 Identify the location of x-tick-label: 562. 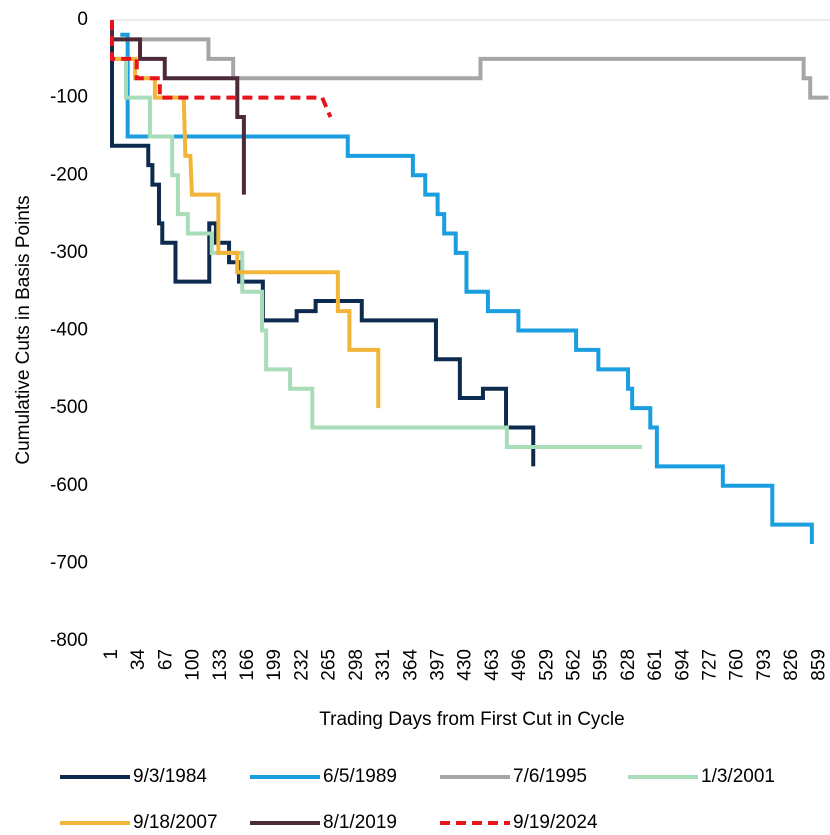
(573, 665).